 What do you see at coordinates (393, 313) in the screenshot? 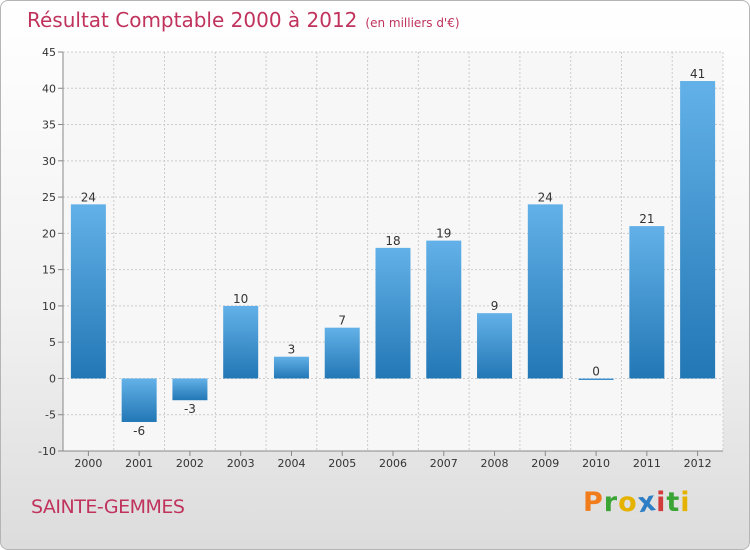
I see `bar-2006` at bounding box center [393, 313].